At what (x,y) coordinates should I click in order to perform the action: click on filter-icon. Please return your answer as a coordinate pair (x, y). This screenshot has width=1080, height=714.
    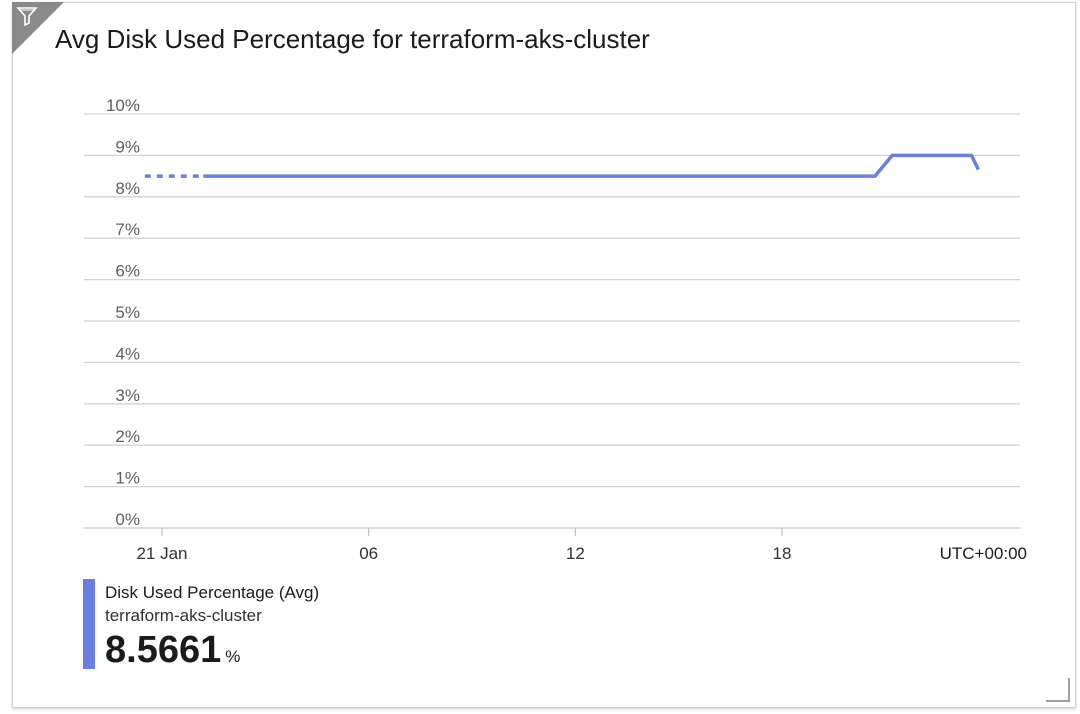
    Looking at the image, I should click on (27, 16).